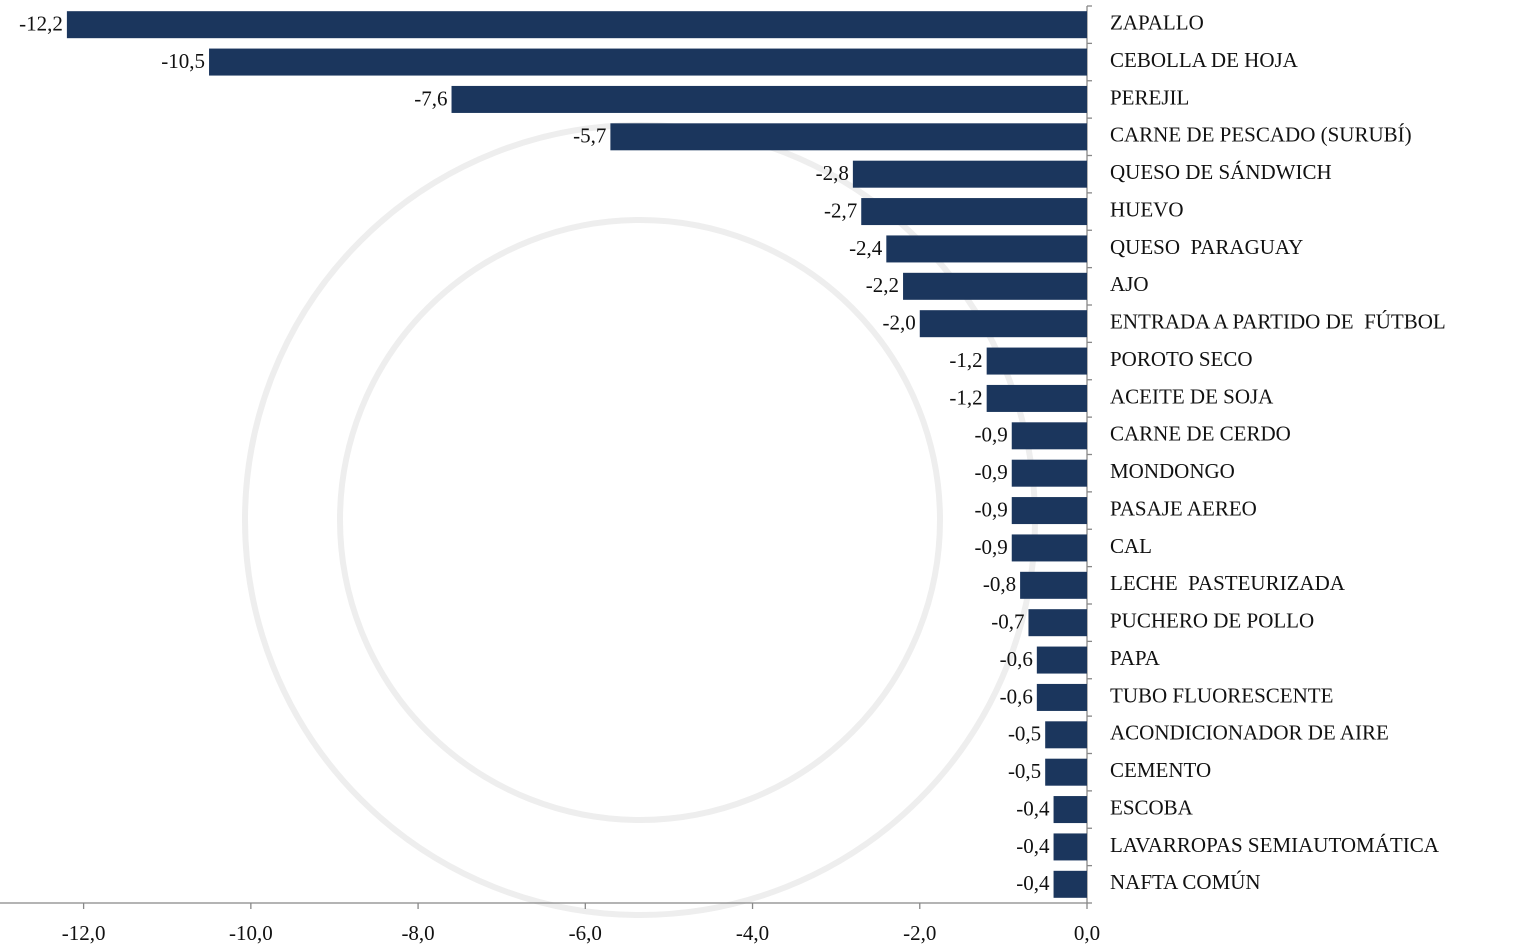 The height and width of the screenshot is (952, 1521). Describe the element at coordinates (417, 933) in the screenshot. I see `x-tick-label: -8,0` at that location.